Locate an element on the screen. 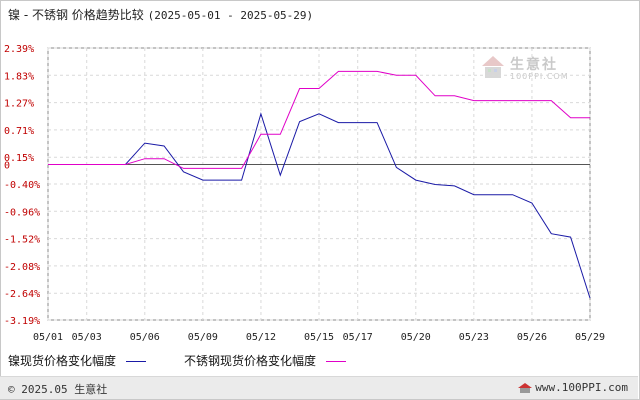 This screenshot has width=640, height=400. x-tick-label: 05/29 is located at coordinates (590, 337).